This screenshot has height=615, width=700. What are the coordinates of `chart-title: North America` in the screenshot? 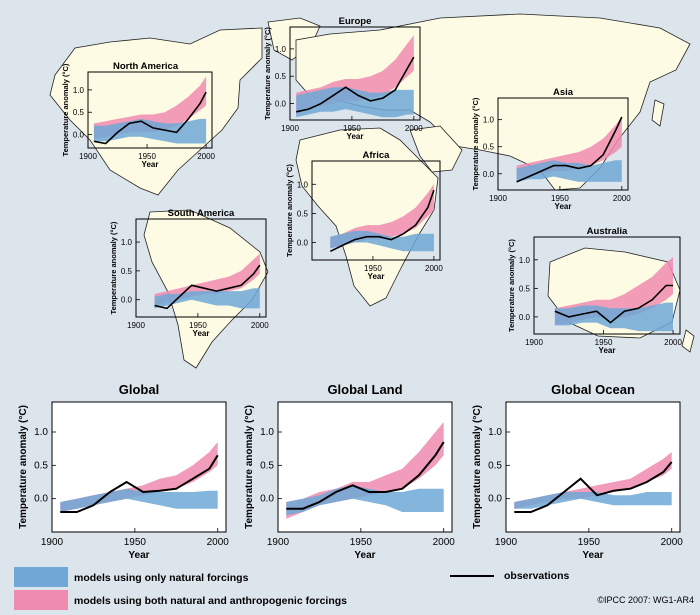 It's located at (146, 66).